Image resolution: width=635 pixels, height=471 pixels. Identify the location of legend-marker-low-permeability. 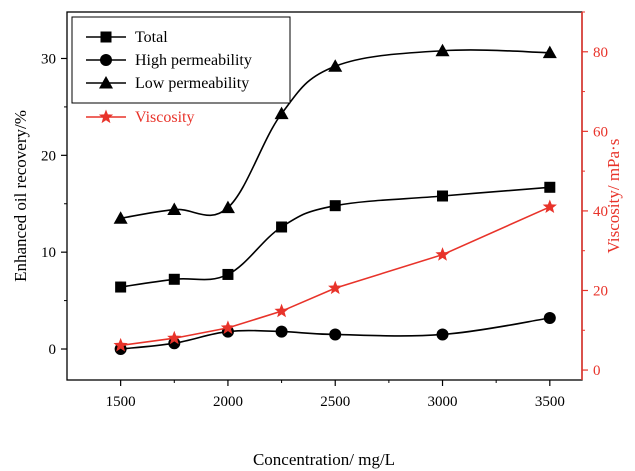
(106, 82).